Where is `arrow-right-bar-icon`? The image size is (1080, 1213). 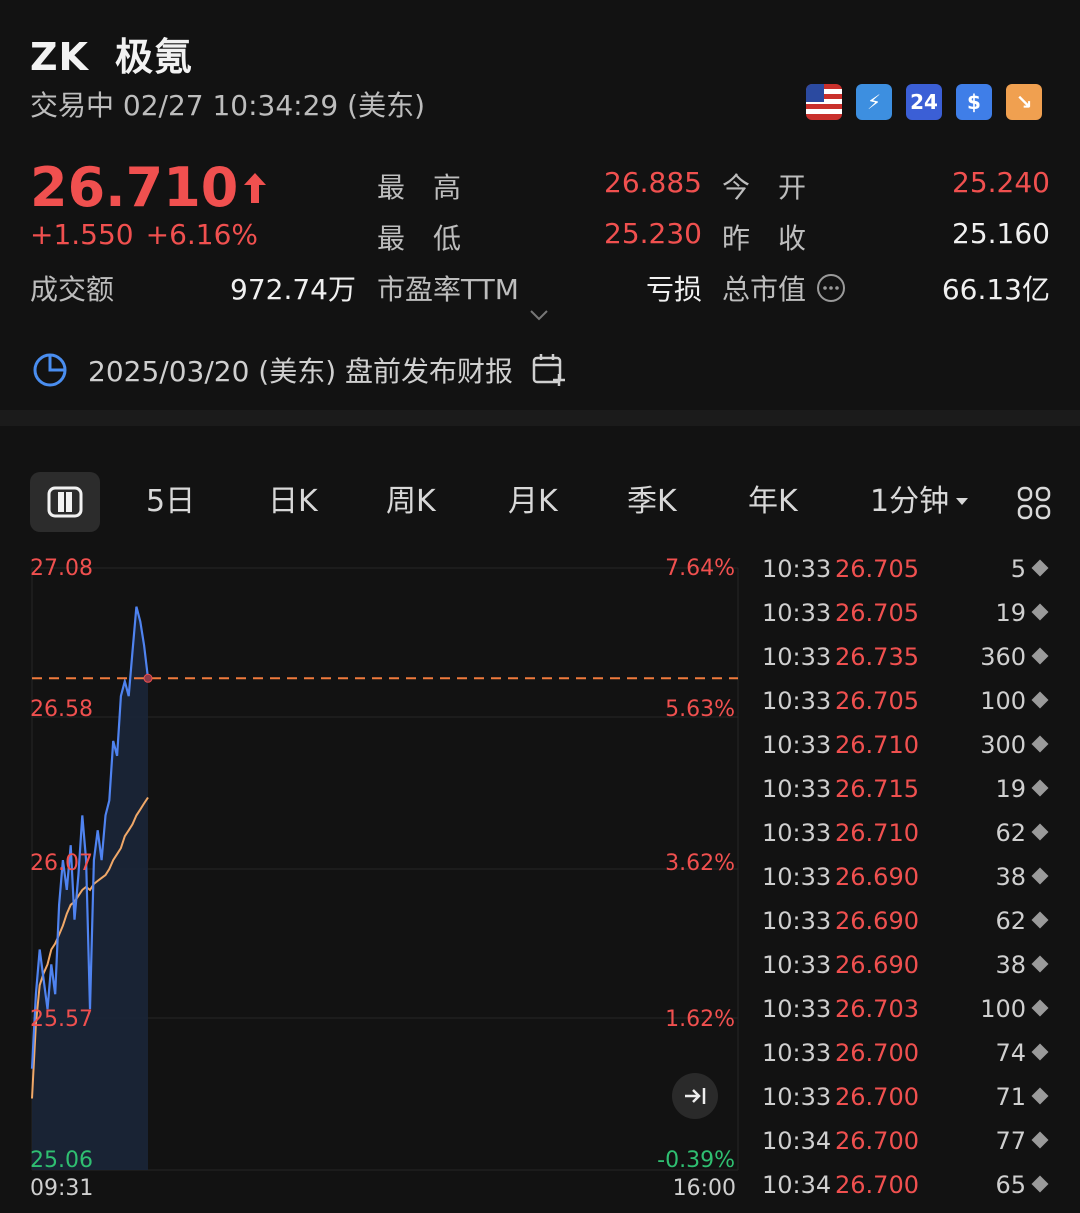
arrow-right-bar-icon is located at coordinates (695, 1096).